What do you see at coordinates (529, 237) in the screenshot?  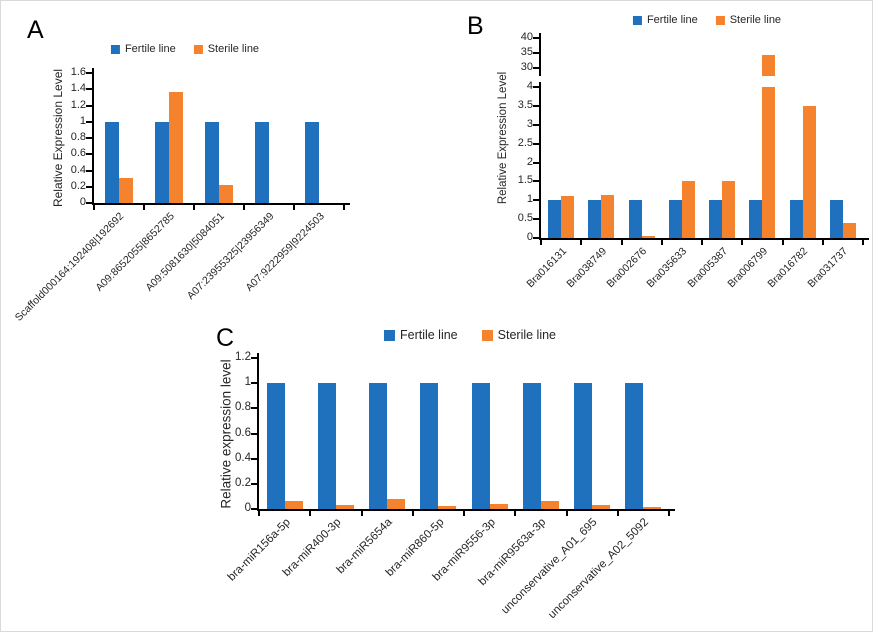 I see `y-tick-label: 0` at bounding box center [529, 237].